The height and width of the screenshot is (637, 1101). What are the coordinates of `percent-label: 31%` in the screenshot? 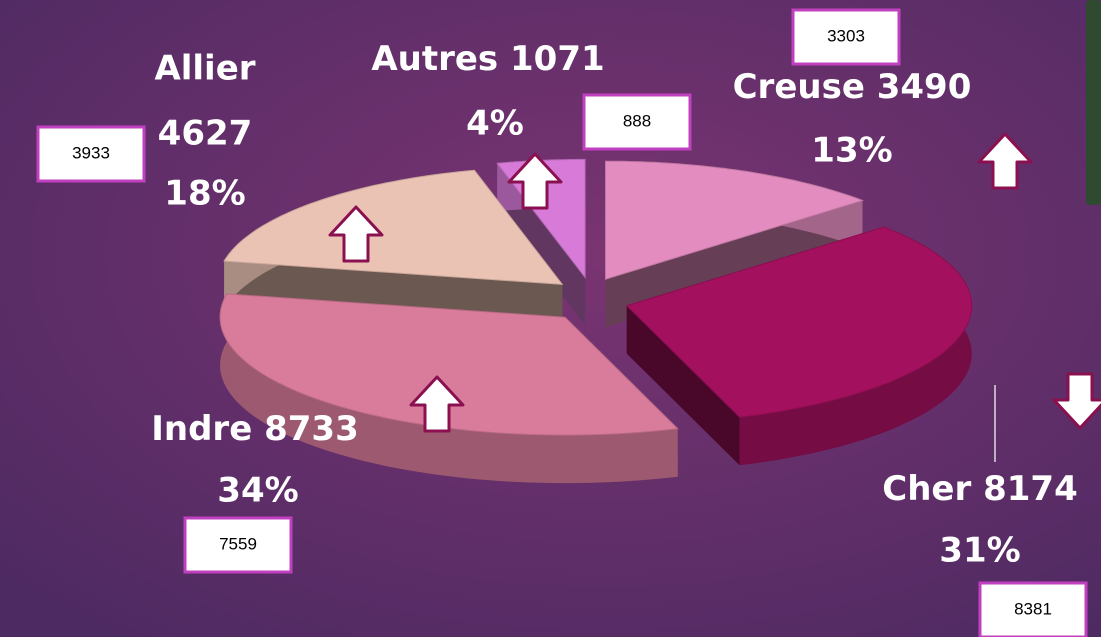 It's located at (979, 551).